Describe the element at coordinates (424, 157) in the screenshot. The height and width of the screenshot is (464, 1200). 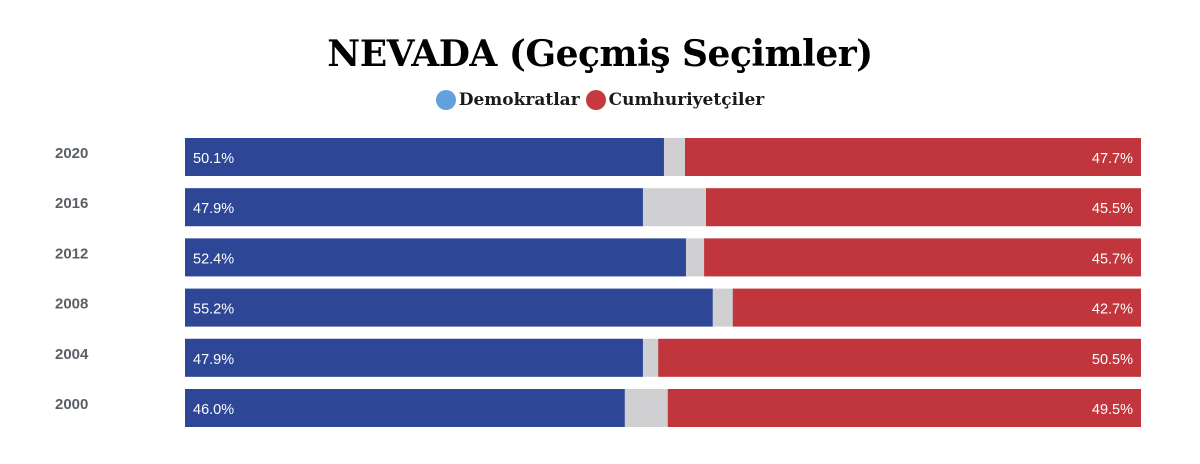
I see `bar-democrats-2020` at that location.